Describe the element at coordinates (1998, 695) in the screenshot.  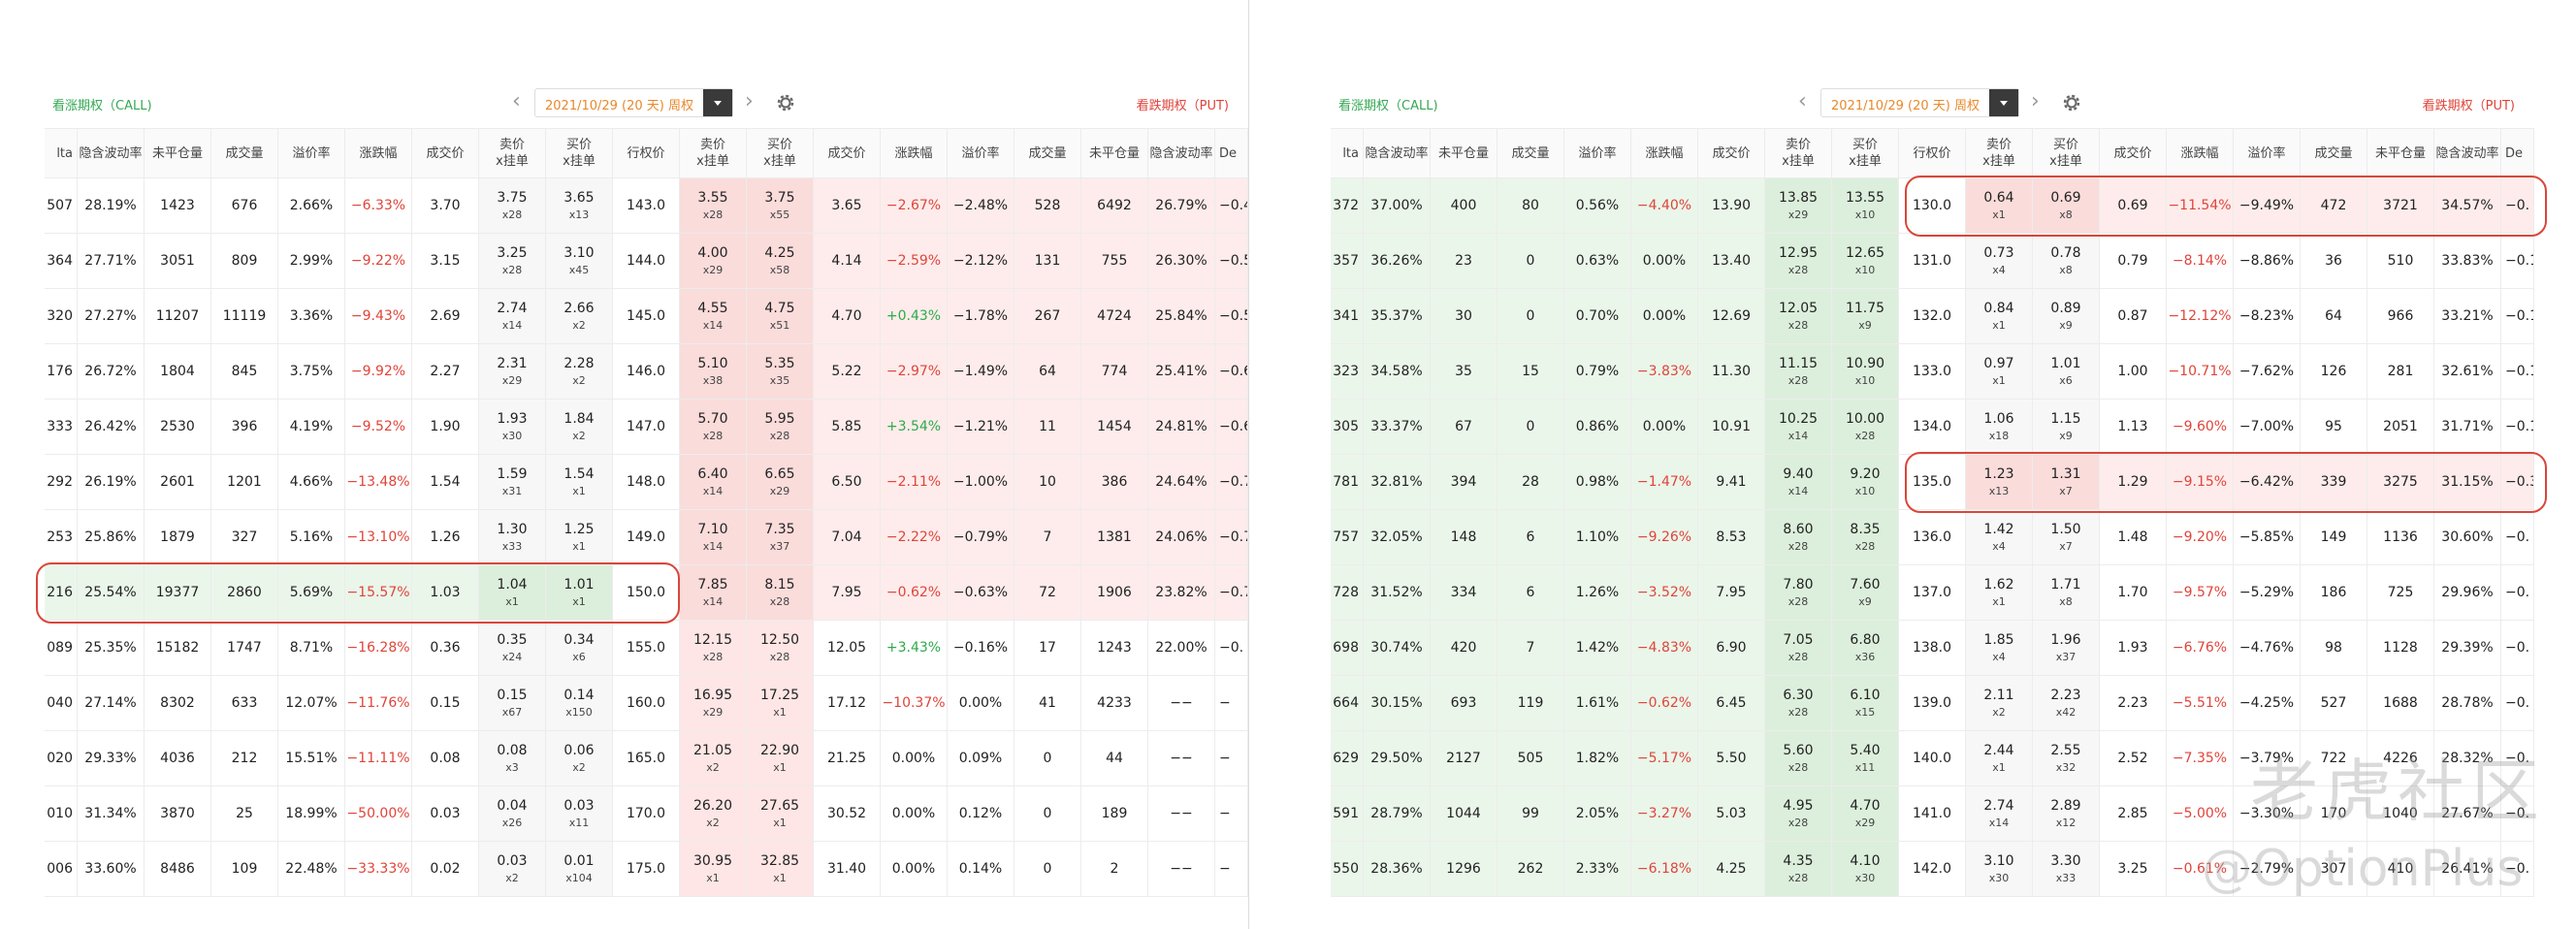
I see `quote-price: 2.11` at that location.